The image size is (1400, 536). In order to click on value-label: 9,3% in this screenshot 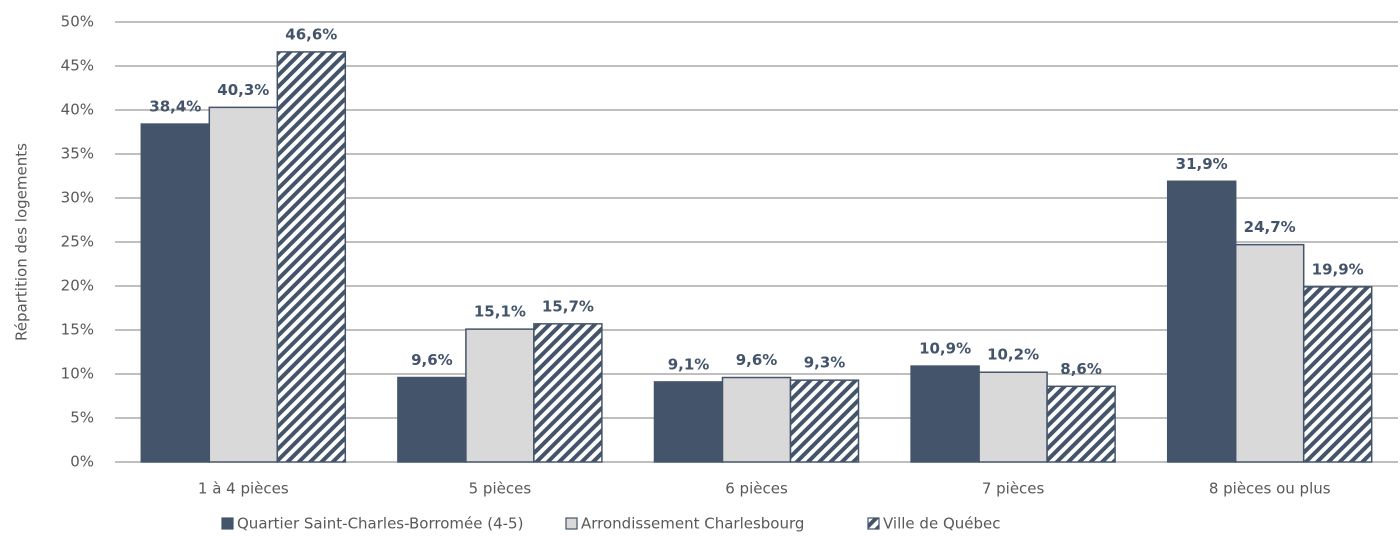, I will do `click(825, 363)`.